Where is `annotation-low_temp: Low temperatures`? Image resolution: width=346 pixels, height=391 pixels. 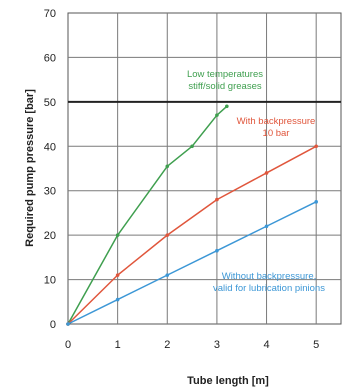 annotation-low_temp: Low temperatures is located at coordinates (225, 74).